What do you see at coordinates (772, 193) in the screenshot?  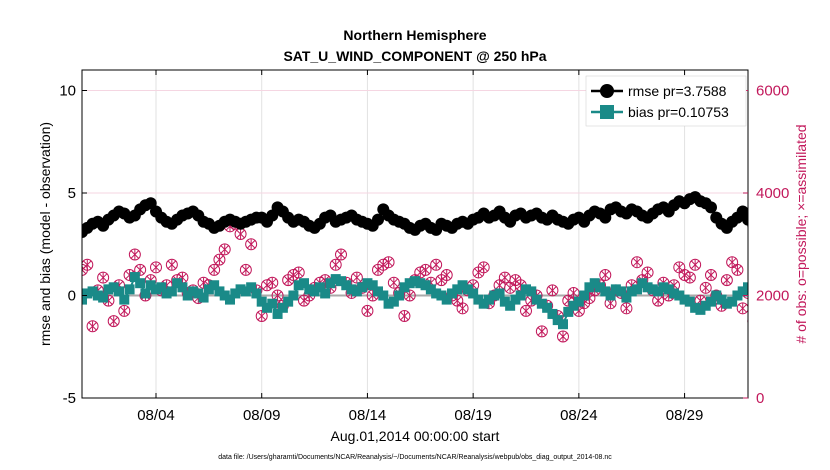 I see `y-right-tick-label: 4000` at bounding box center [772, 193].